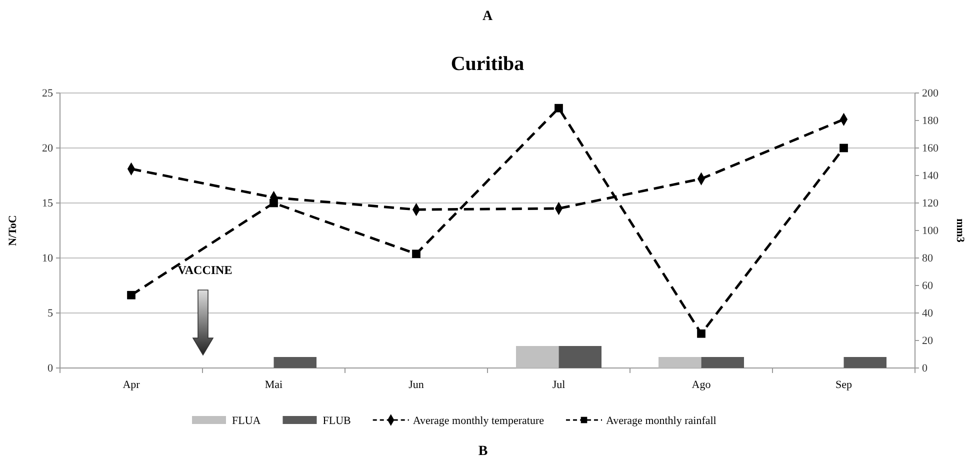 This screenshot has width=973, height=466. I want to click on y-tick-label: 5, so click(51, 314).